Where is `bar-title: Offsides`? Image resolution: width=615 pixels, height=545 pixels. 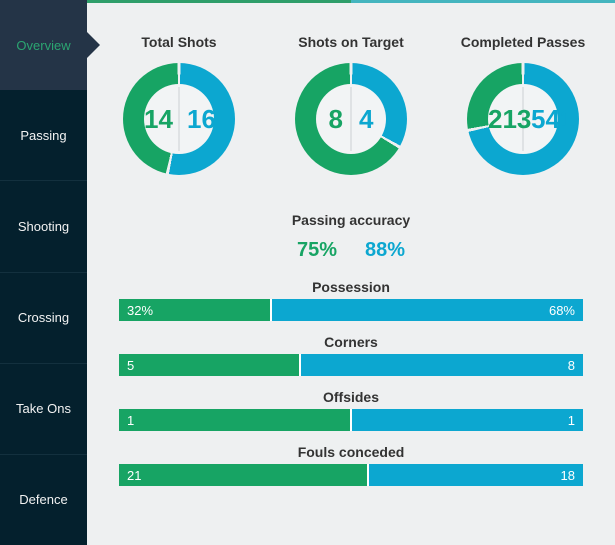 bar-title: Offsides is located at coordinates (350, 397).